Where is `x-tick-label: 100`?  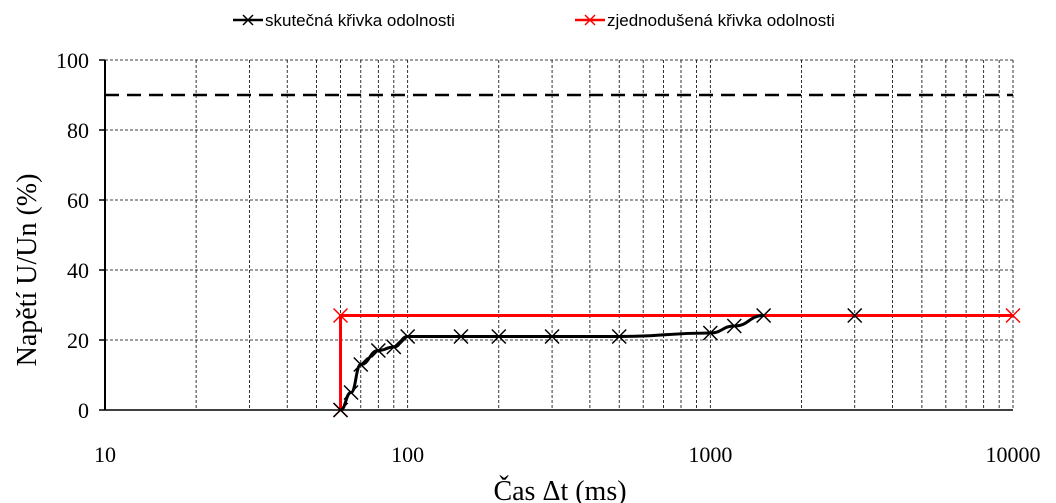 x-tick-label: 100 is located at coordinates (407, 454).